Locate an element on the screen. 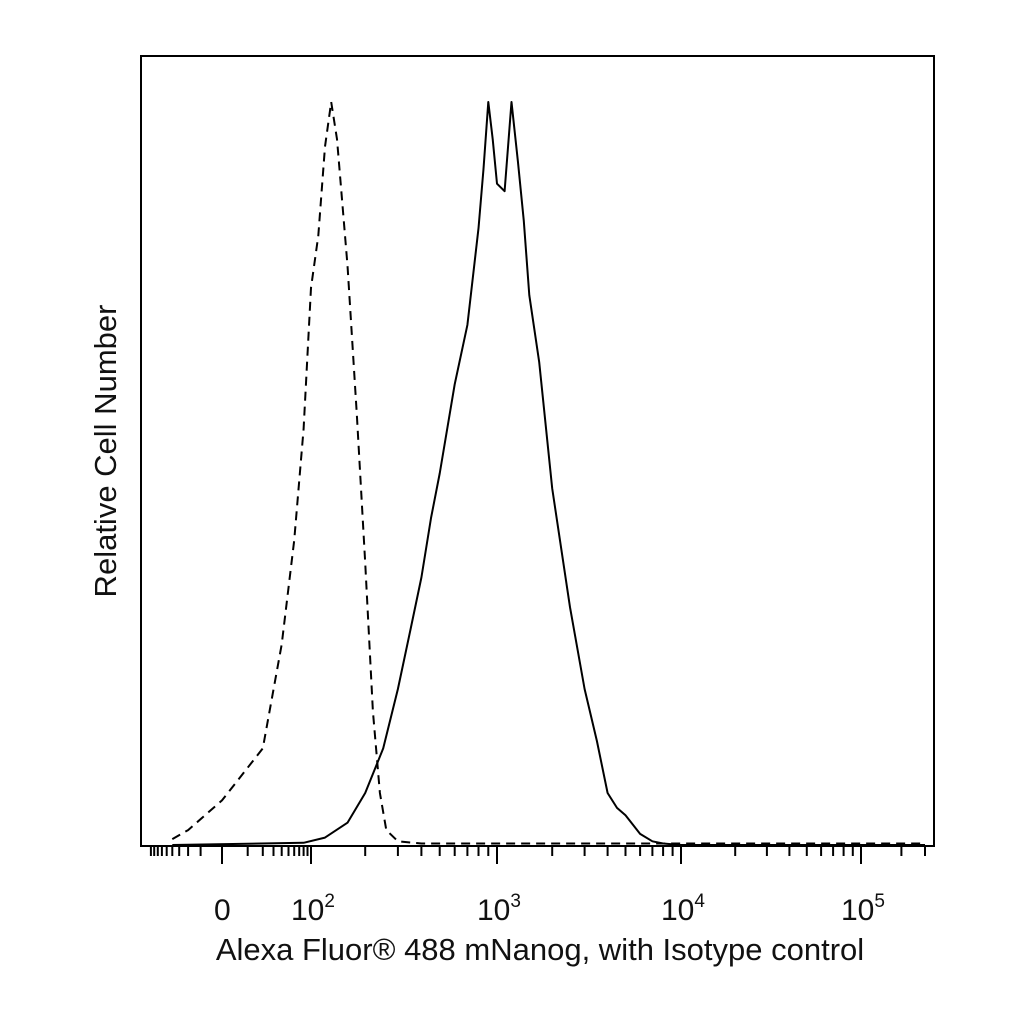  y-axis-title: Relative Cell Number is located at coordinates (105, 451).